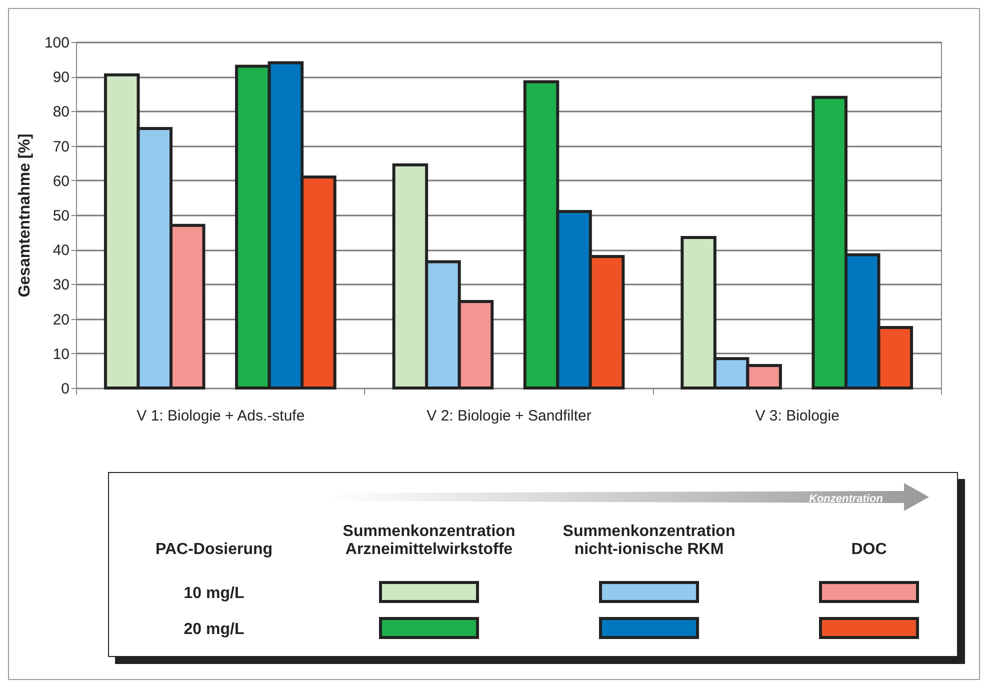 Image resolution: width=982 pixels, height=684 pixels. Describe the element at coordinates (214, 550) in the screenshot. I see `text: PAC-Dosierung` at that location.